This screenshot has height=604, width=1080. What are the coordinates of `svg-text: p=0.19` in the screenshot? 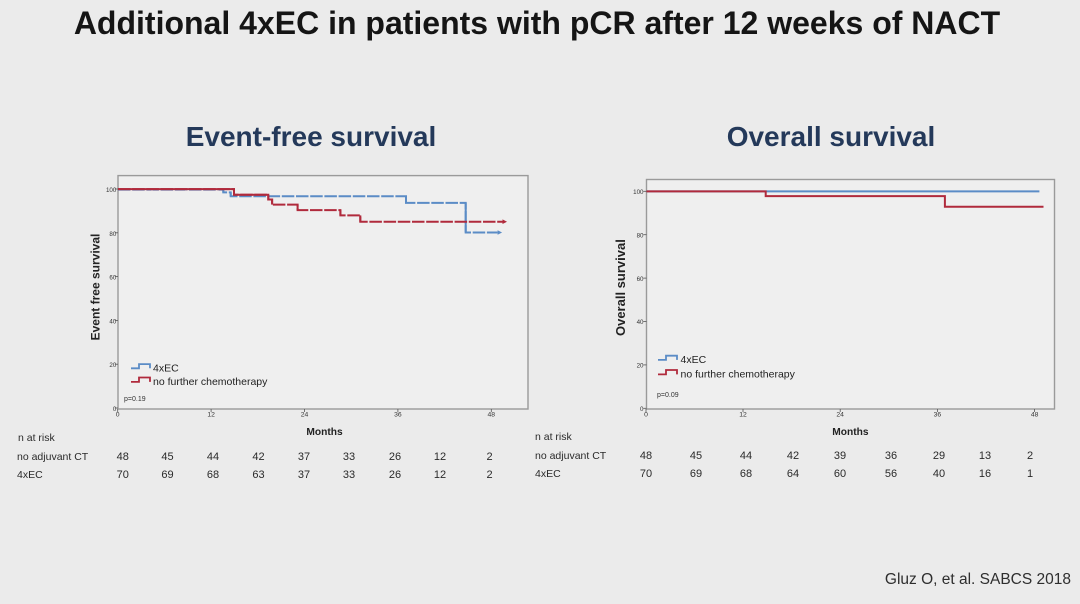 It's located at (135, 399).